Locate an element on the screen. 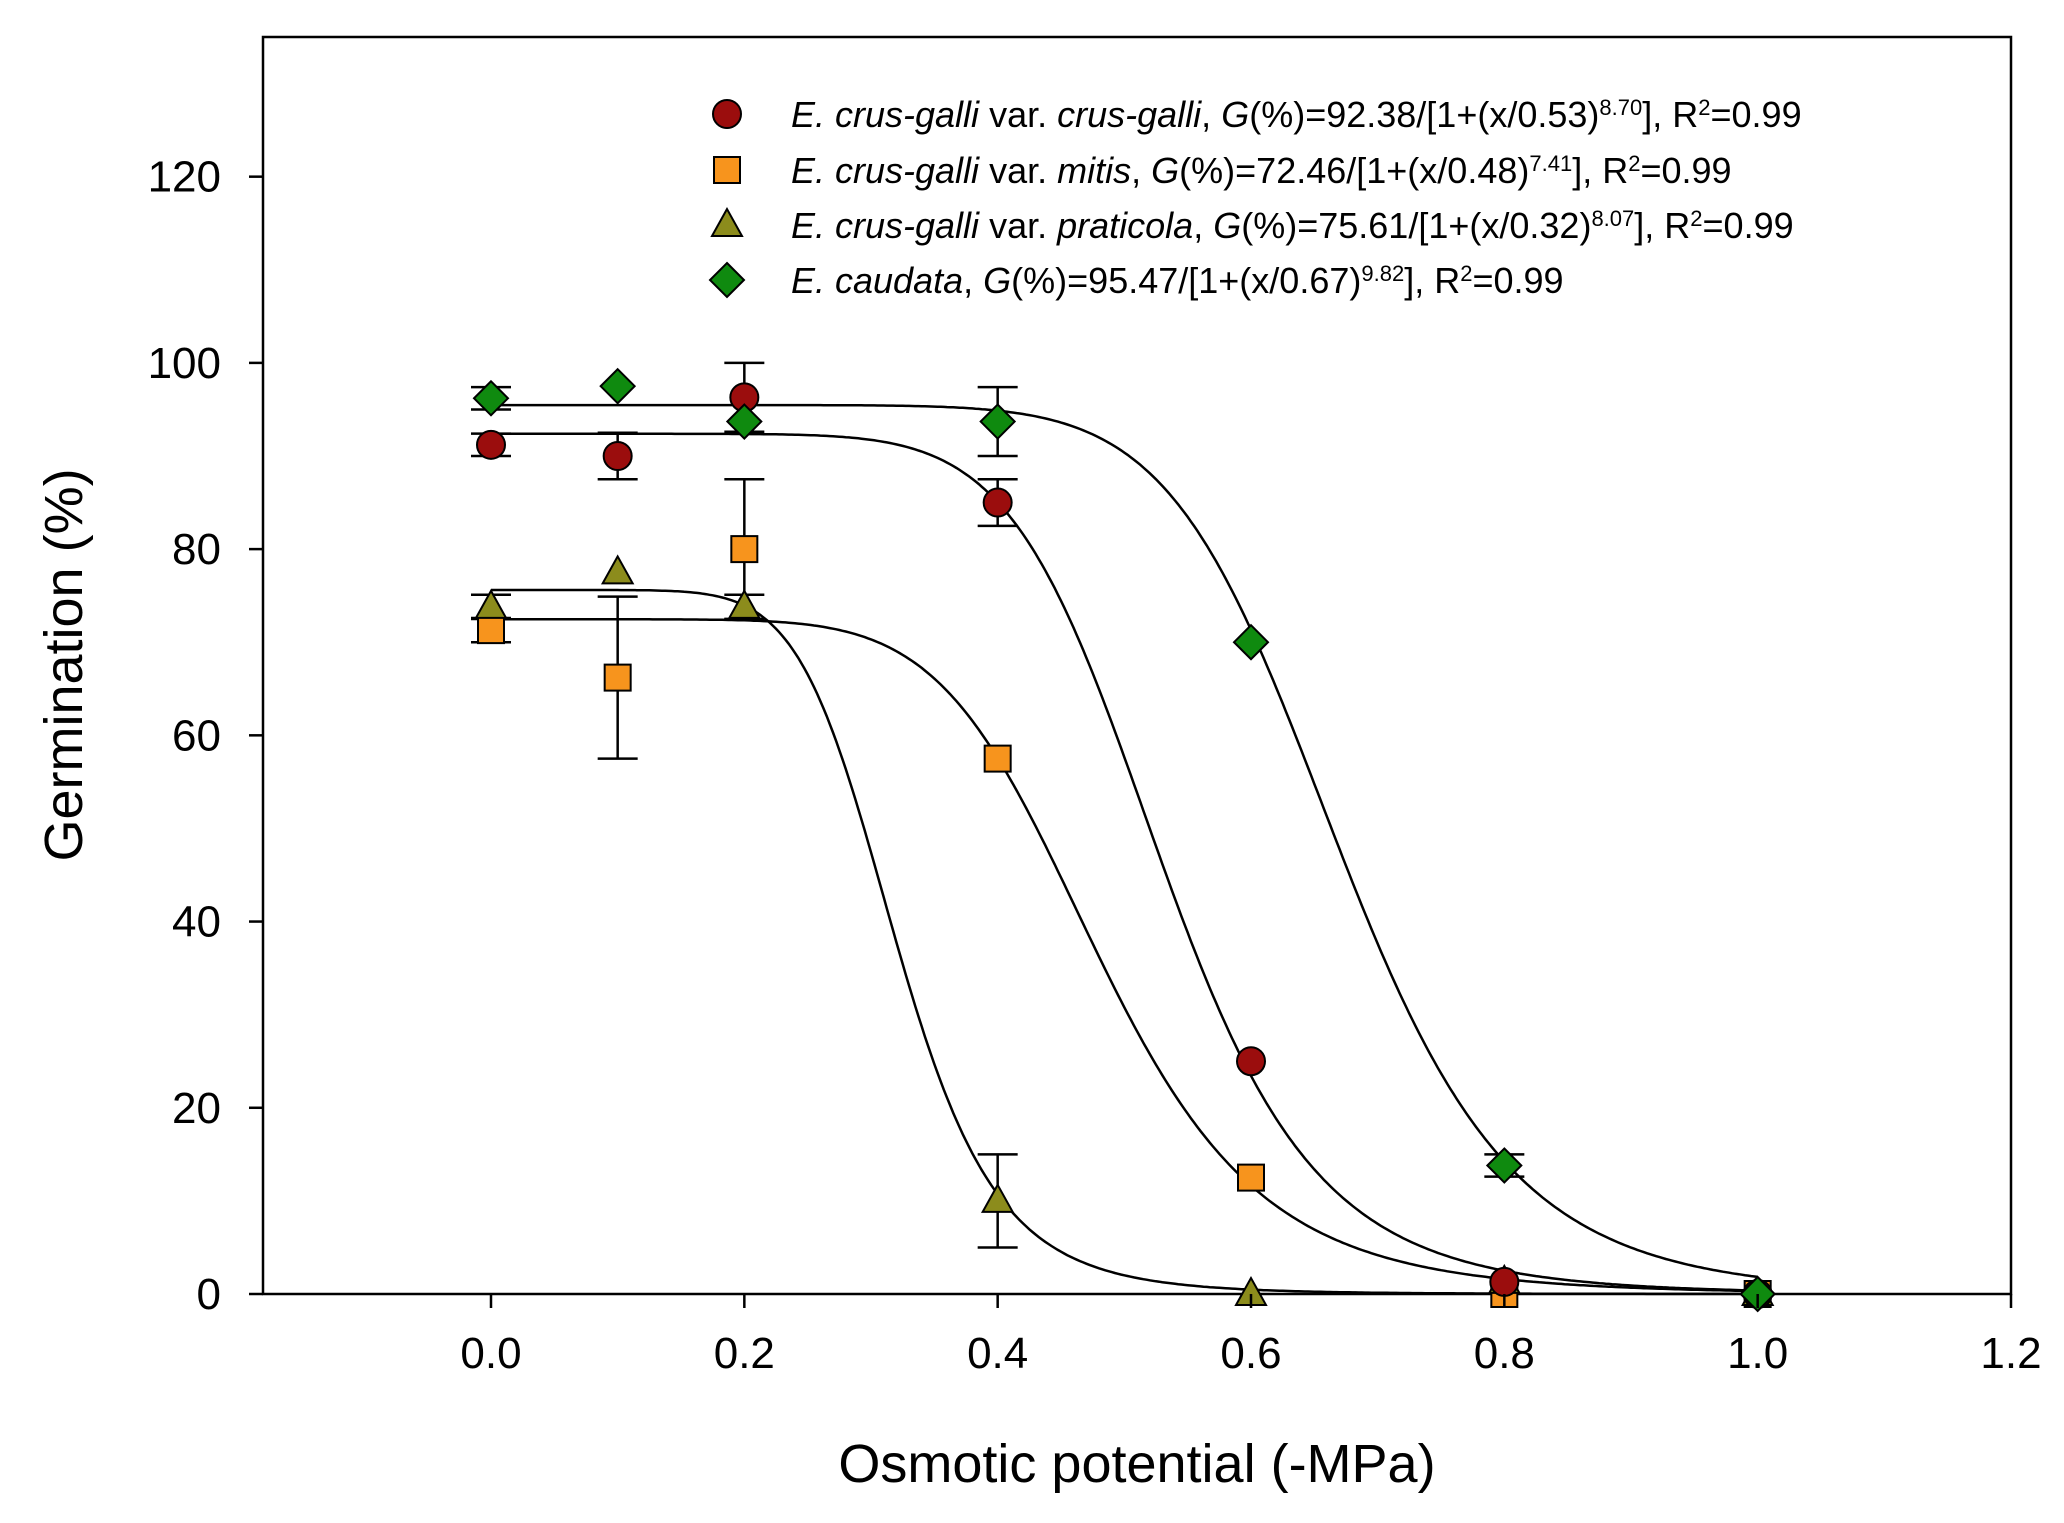 Image resolution: width=2064 pixels, height=1523 pixels. legend-variety: praticola is located at coordinates (1124, 225).